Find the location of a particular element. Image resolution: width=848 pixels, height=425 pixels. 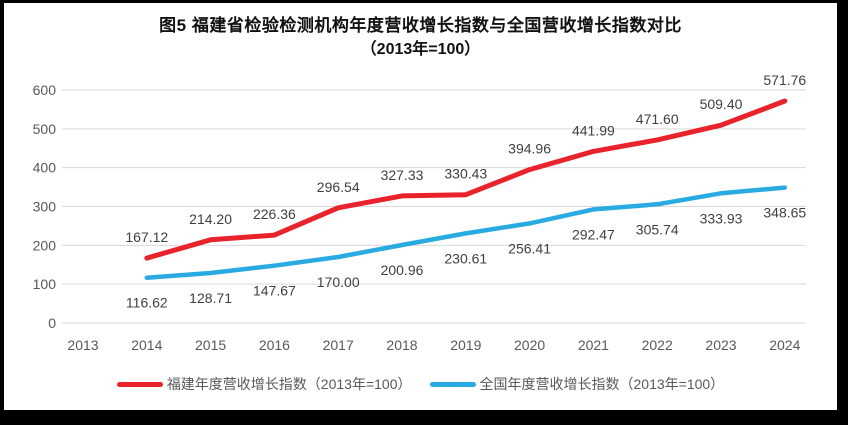

x-tick-label-2021: 2021 is located at coordinates (593, 345).